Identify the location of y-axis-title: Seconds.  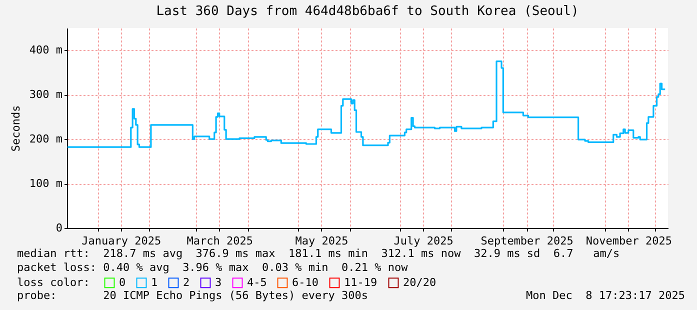
(15, 128).